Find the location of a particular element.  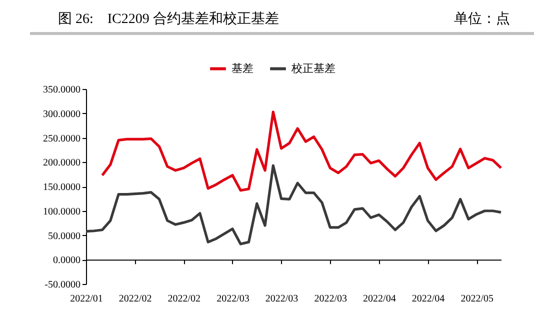

x-tick-label: 2022/01 is located at coordinates (86, 299).